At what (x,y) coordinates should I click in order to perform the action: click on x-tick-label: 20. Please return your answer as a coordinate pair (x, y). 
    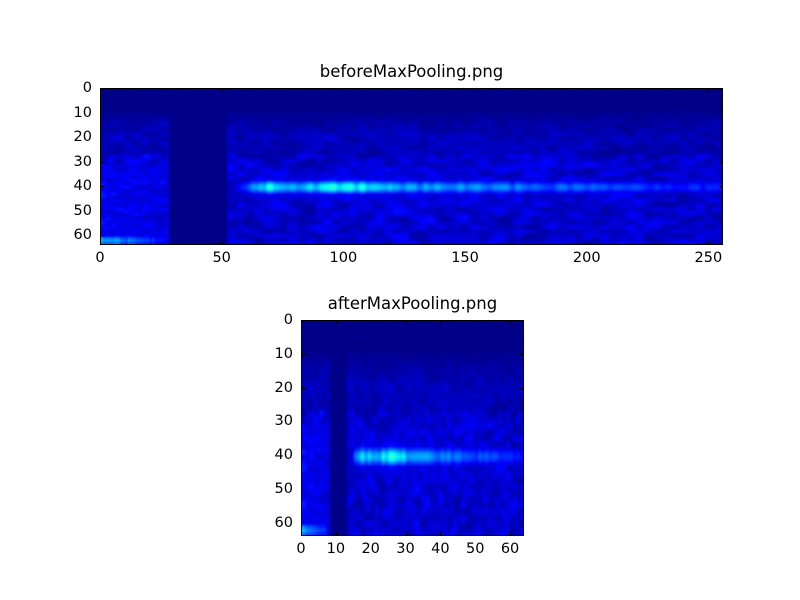
    Looking at the image, I should click on (370, 549).